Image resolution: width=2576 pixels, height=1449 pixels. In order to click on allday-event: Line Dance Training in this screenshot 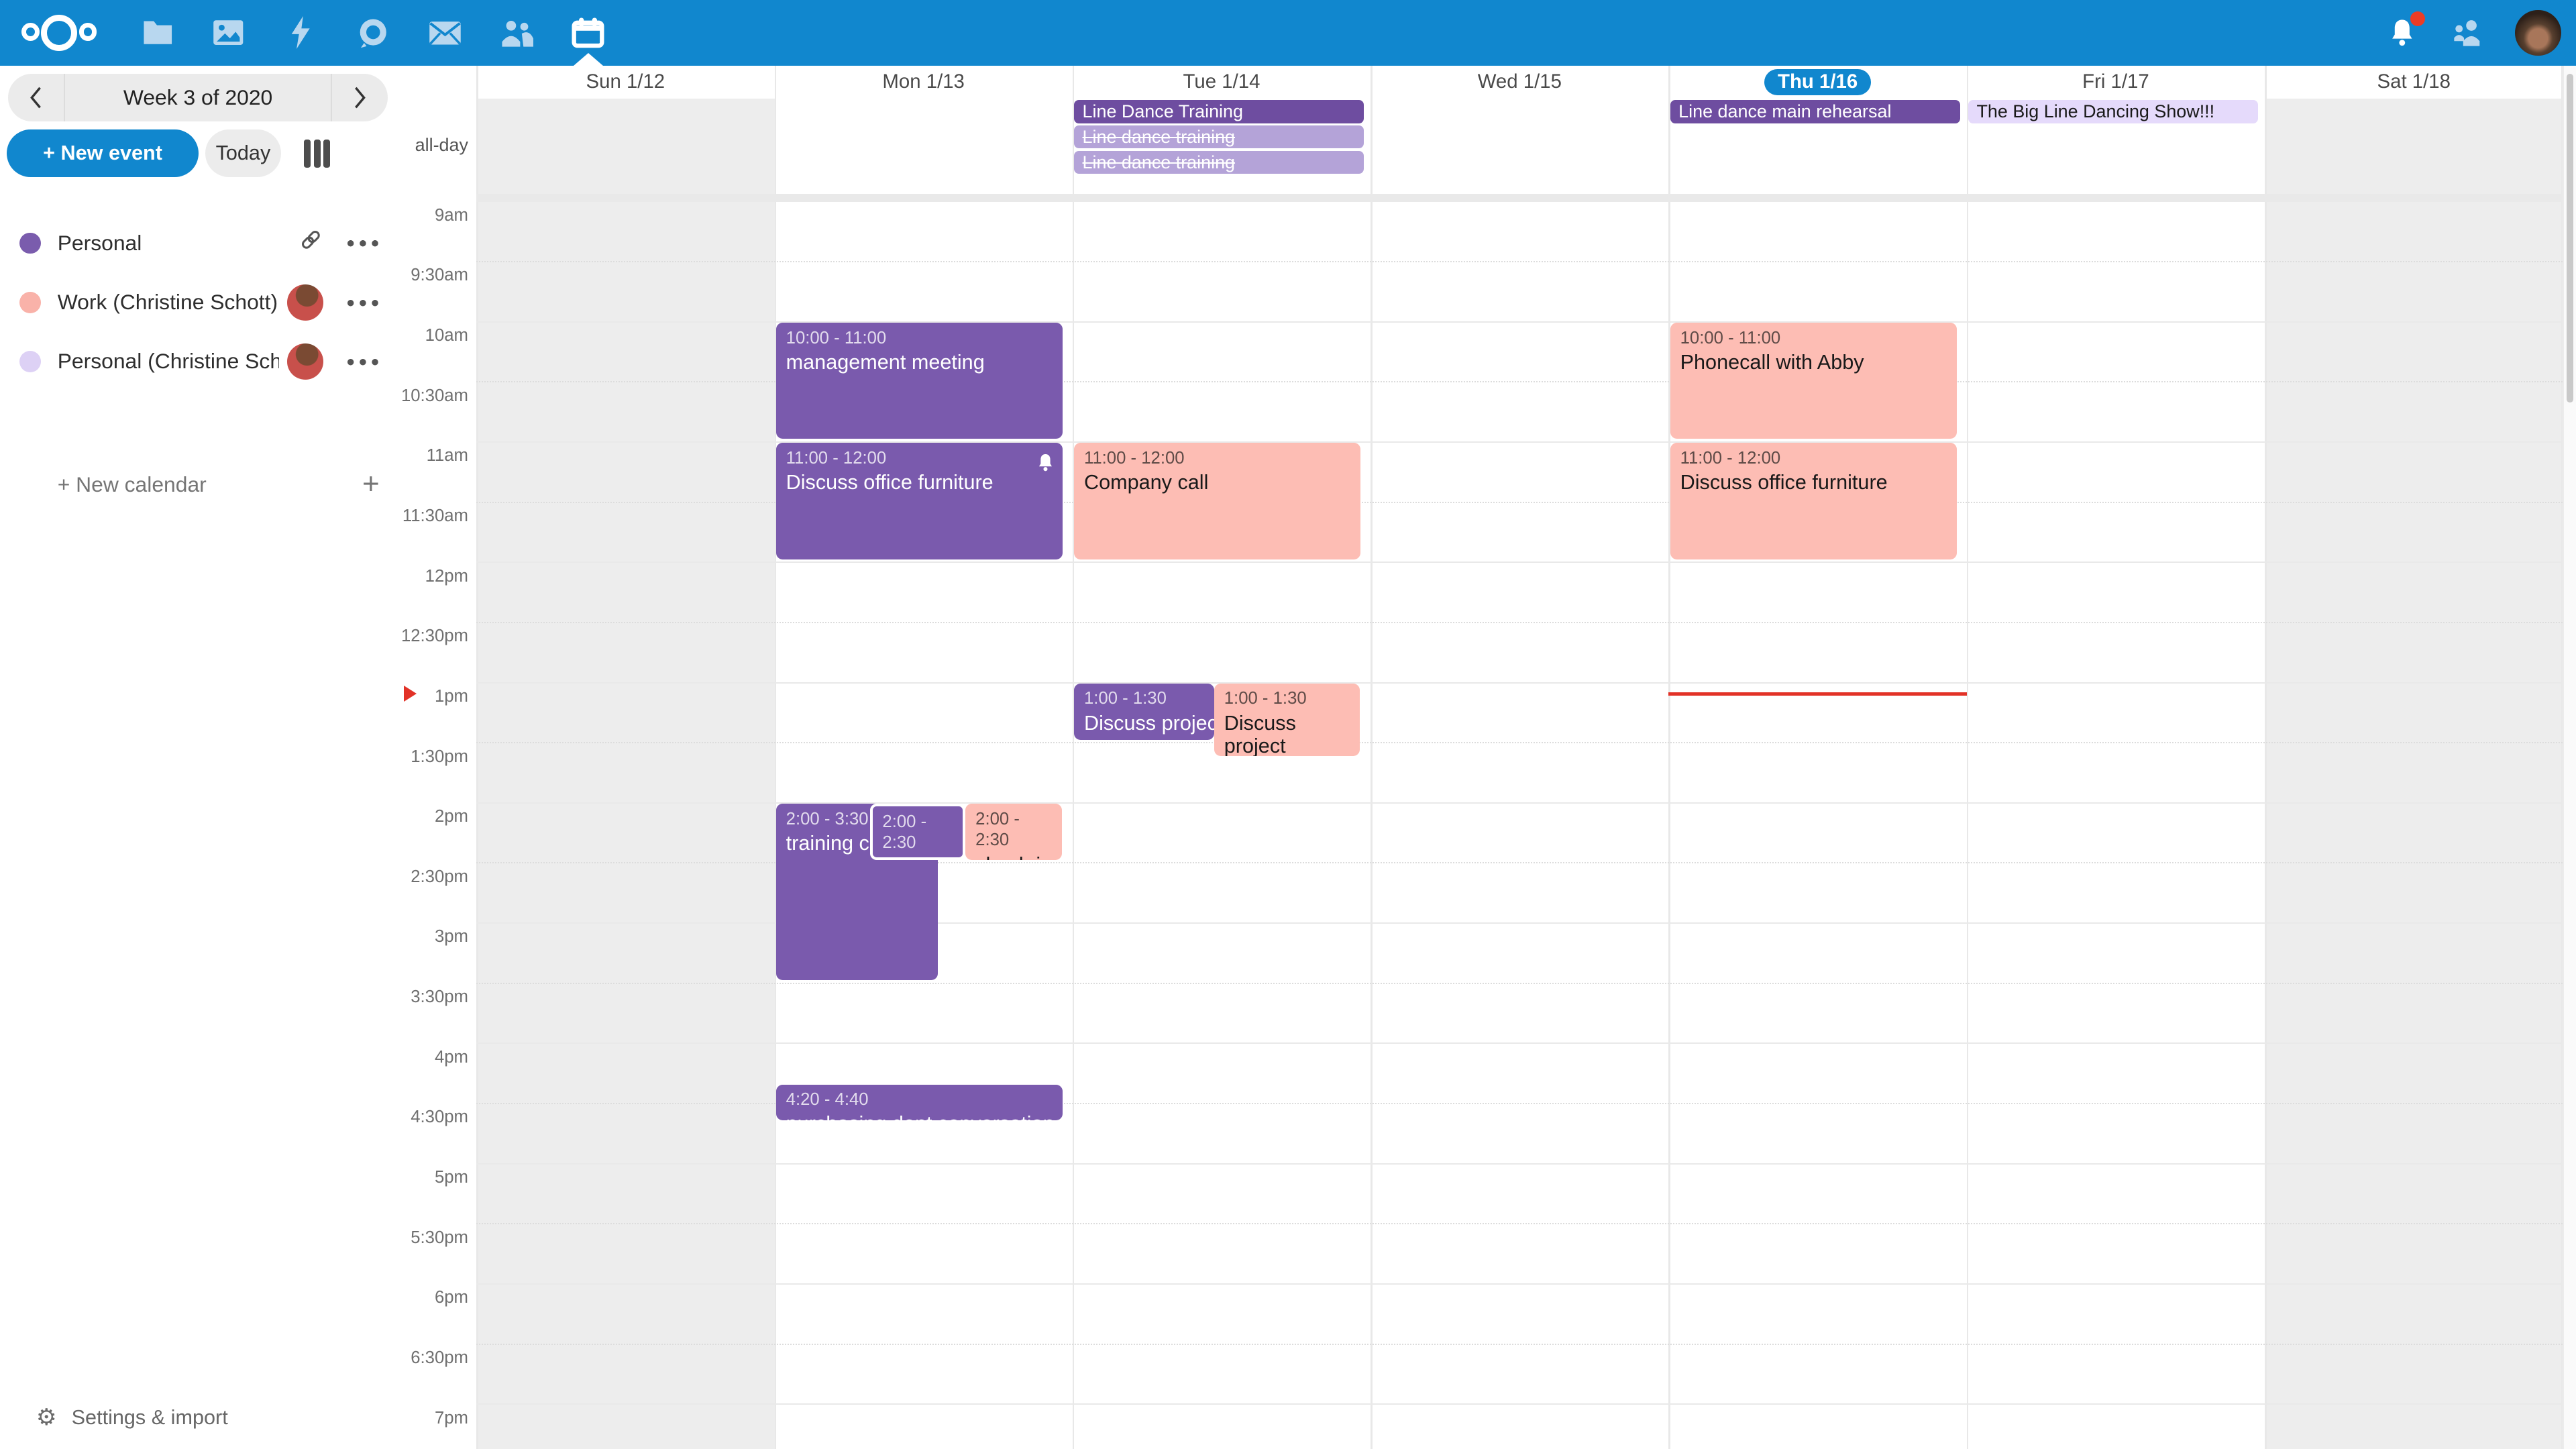, I will do `click(1219, 111)`.